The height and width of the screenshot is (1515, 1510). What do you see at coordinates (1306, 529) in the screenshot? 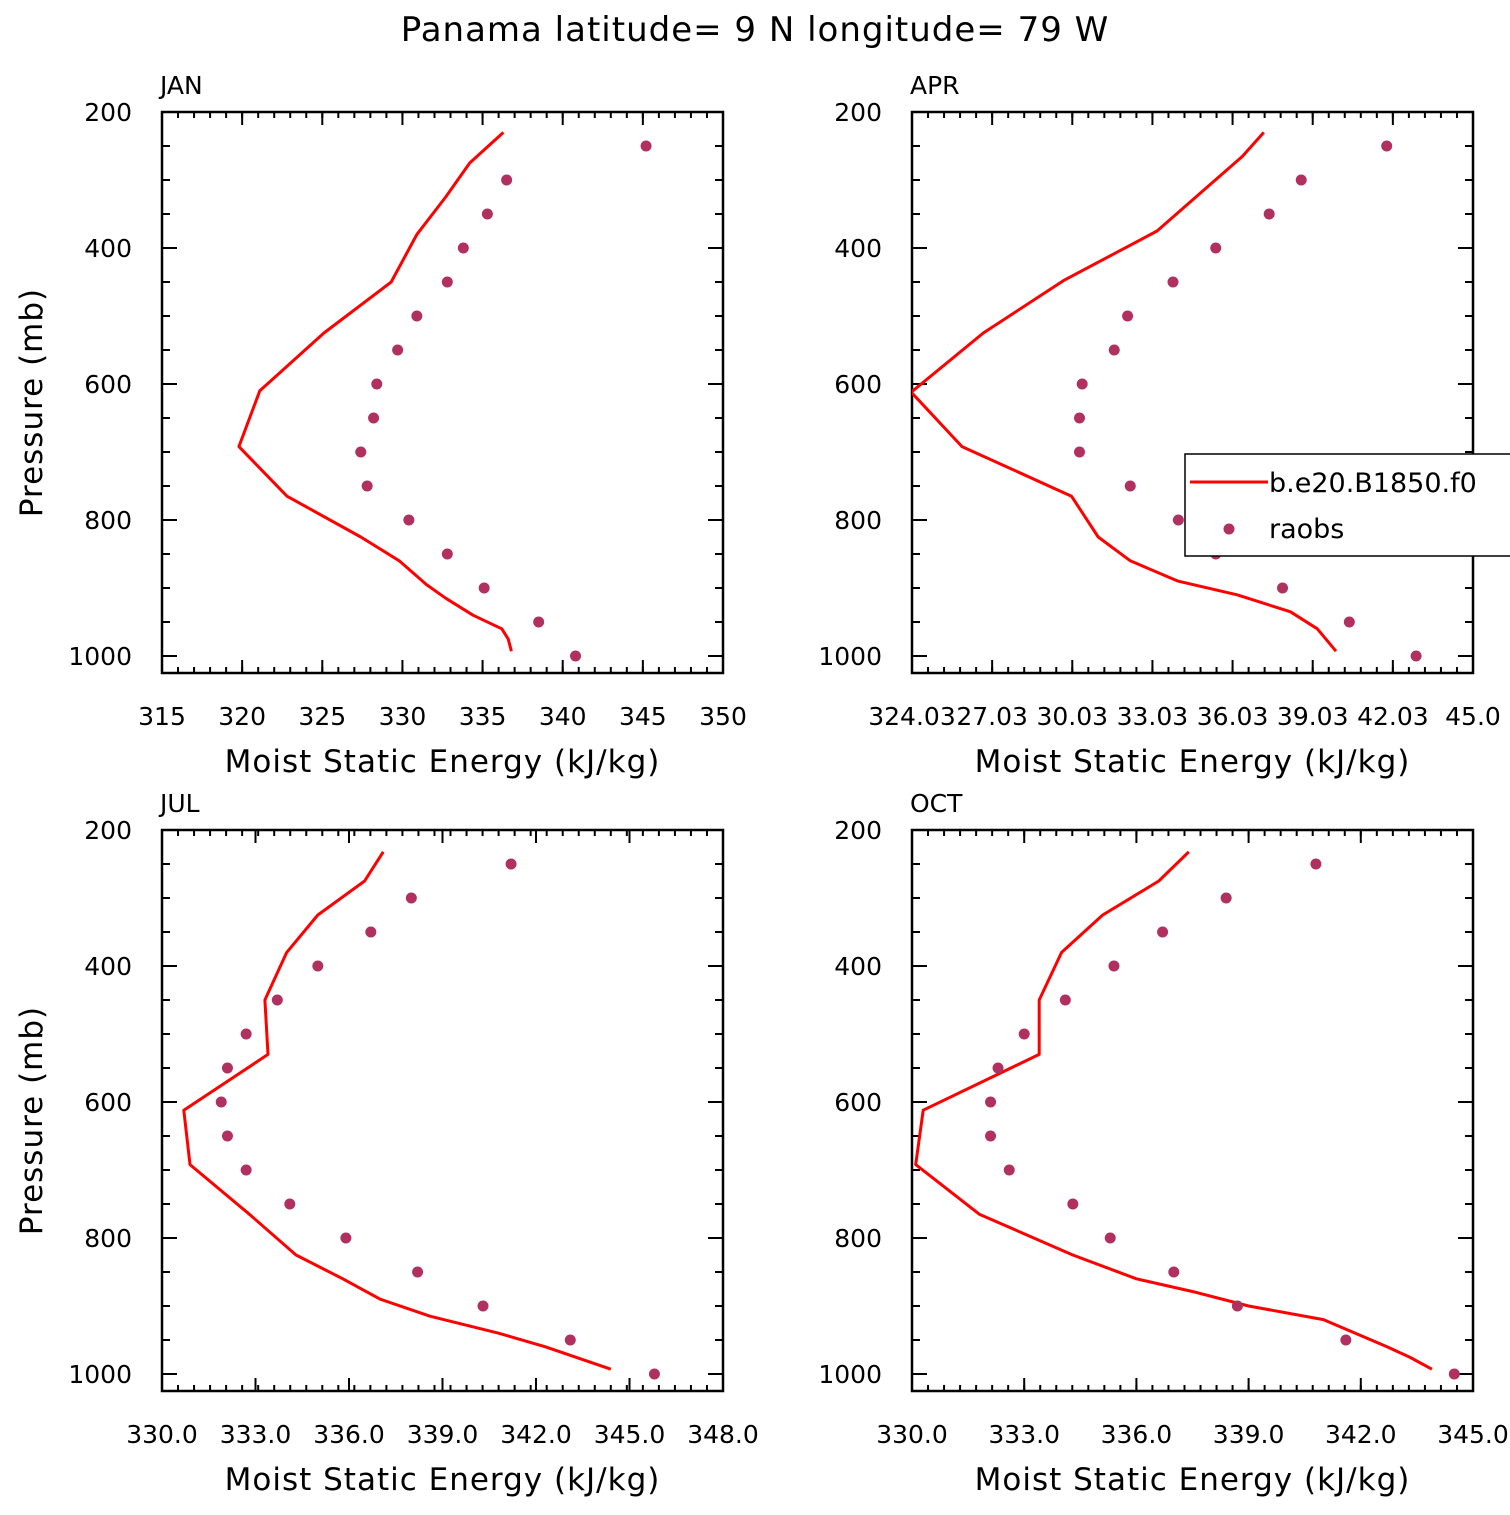
I see `legend-label-raobs: raobs` at bounding box center [1306, 529].